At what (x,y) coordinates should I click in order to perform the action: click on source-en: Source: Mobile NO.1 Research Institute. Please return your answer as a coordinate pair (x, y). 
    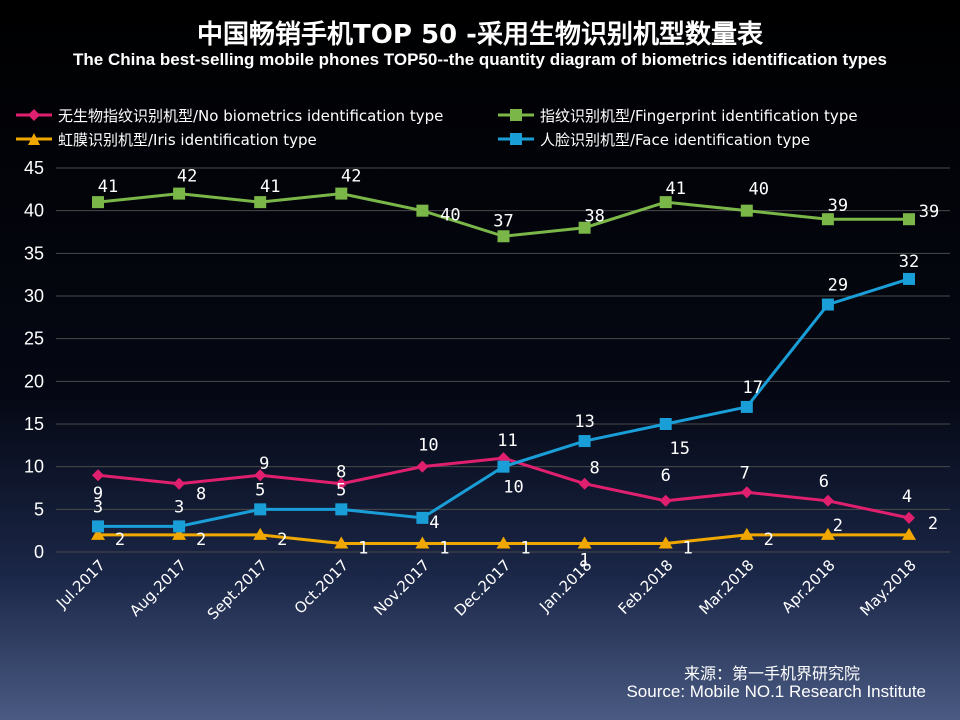
    Looking at the image, I should click on (776, 691).